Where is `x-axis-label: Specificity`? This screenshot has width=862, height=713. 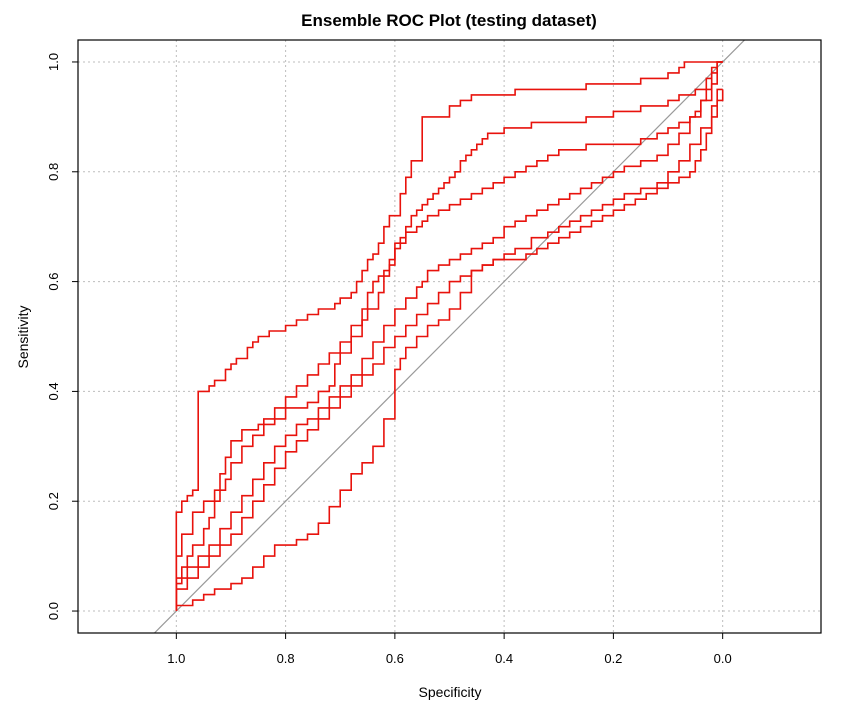 x-axis-label: Specificity is located at coordinates (449, 692).